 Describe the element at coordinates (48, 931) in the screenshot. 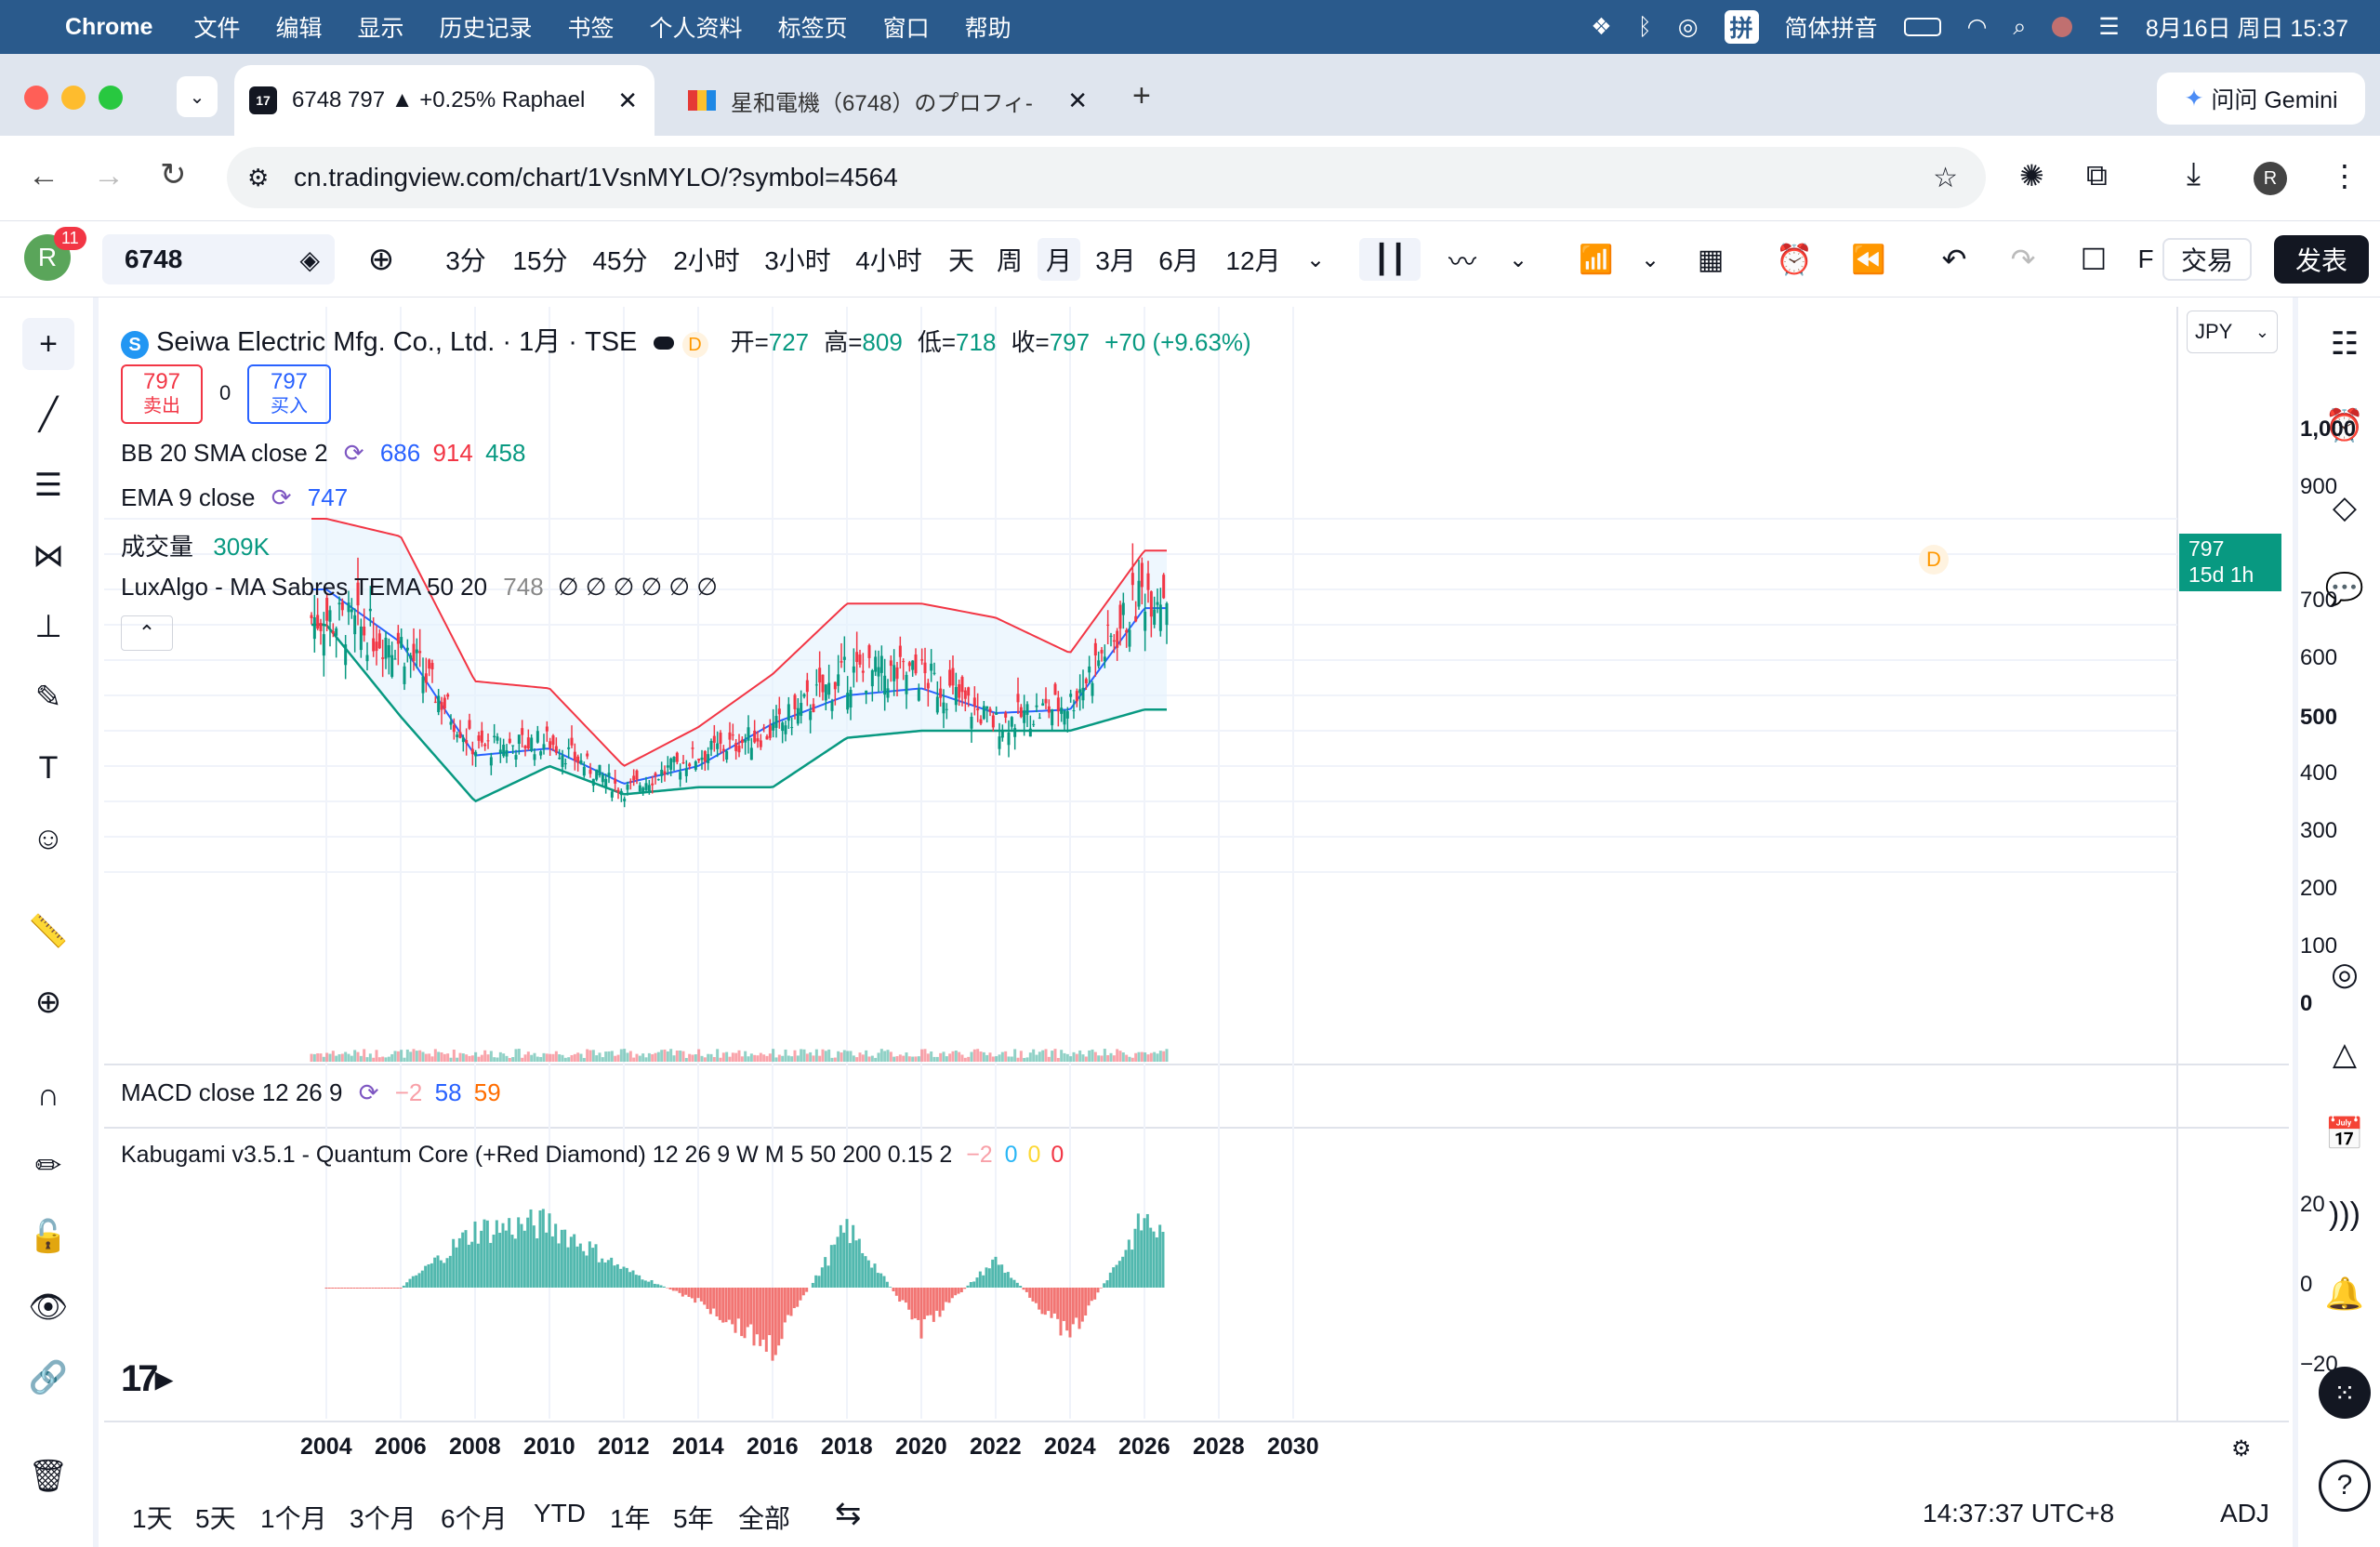

I see `ruler-icon: 📏` at that location.